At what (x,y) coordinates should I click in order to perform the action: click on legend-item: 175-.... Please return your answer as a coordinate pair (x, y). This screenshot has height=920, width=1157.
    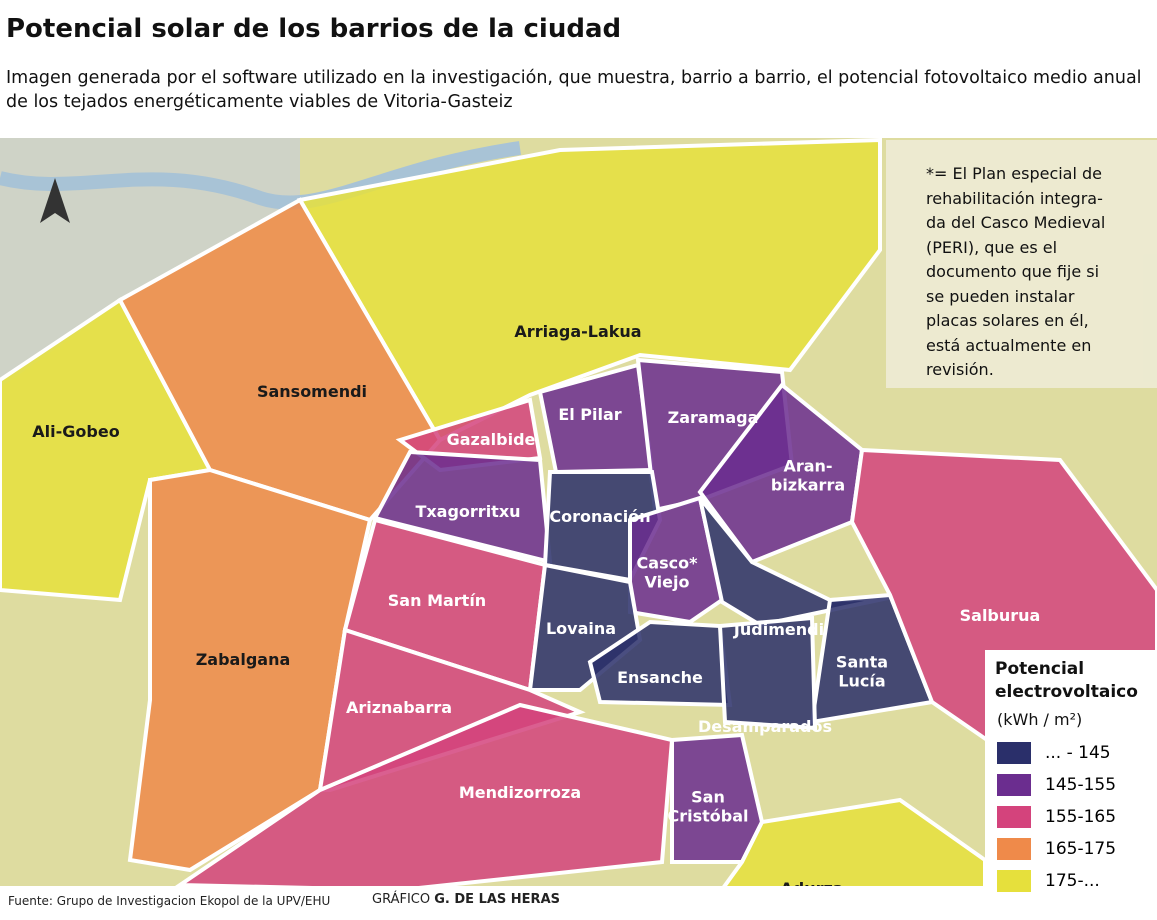
    Looking at the image, I should click on (1077, 880).